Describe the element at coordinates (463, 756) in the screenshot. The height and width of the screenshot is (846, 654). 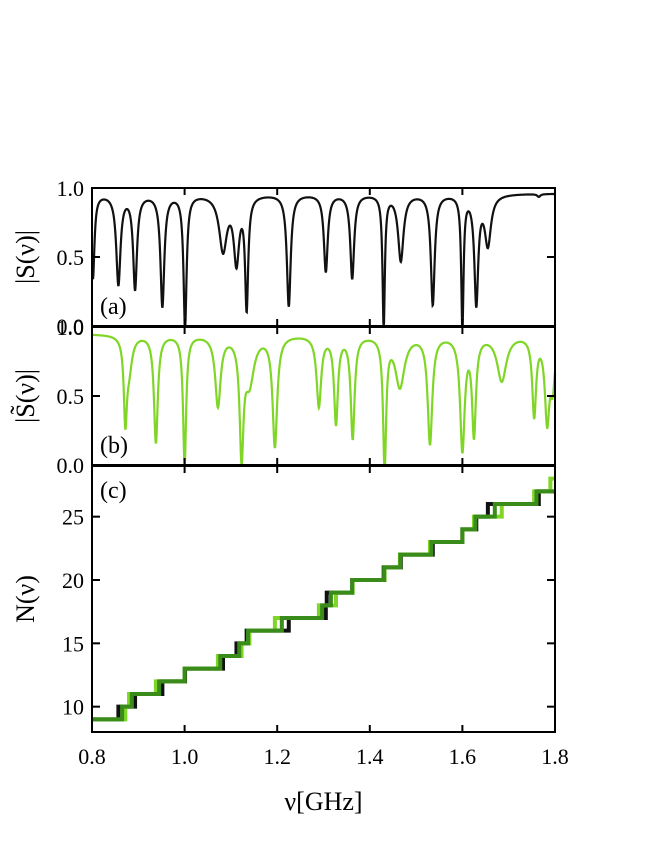
I see `xtick-label: 1.6` at that location.